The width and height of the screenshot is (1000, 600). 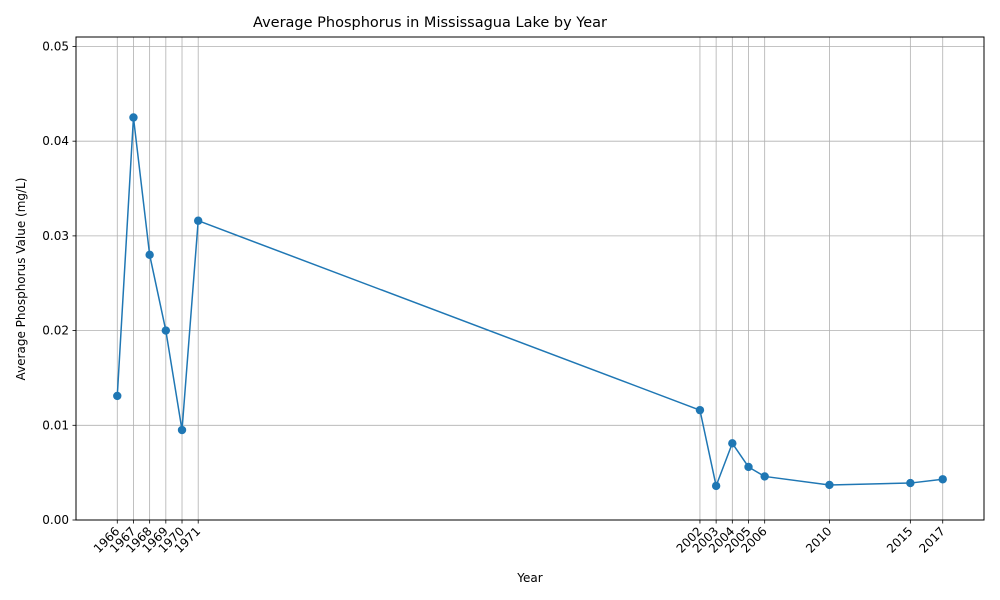 What do you see at coordinates (55, 520) in the screenshot?
I see `y-tick-label: 0.00` at bounding box center [55, 520].